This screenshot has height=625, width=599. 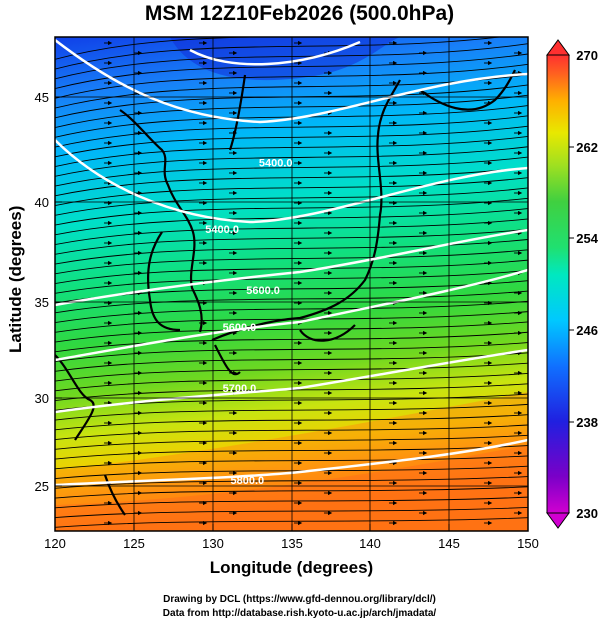 What do you see at coordinates (558, 520) in the screenshot?
I see `colorbar-bottom-triangle` at bounding box center [558, 520].